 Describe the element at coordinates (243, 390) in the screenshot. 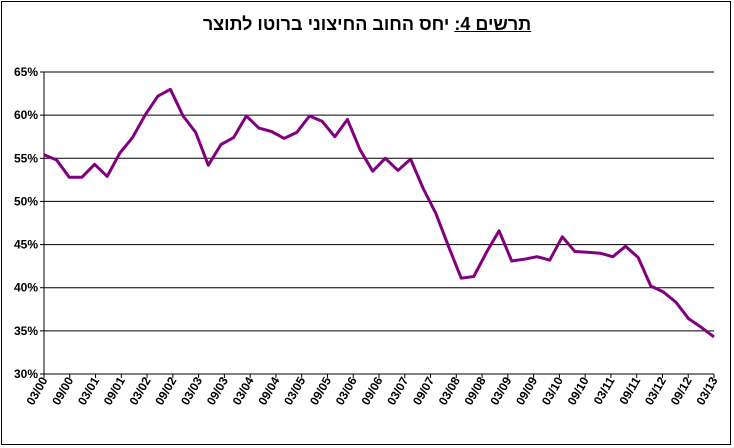

I see `x-tick-label: 03/04` at that location.